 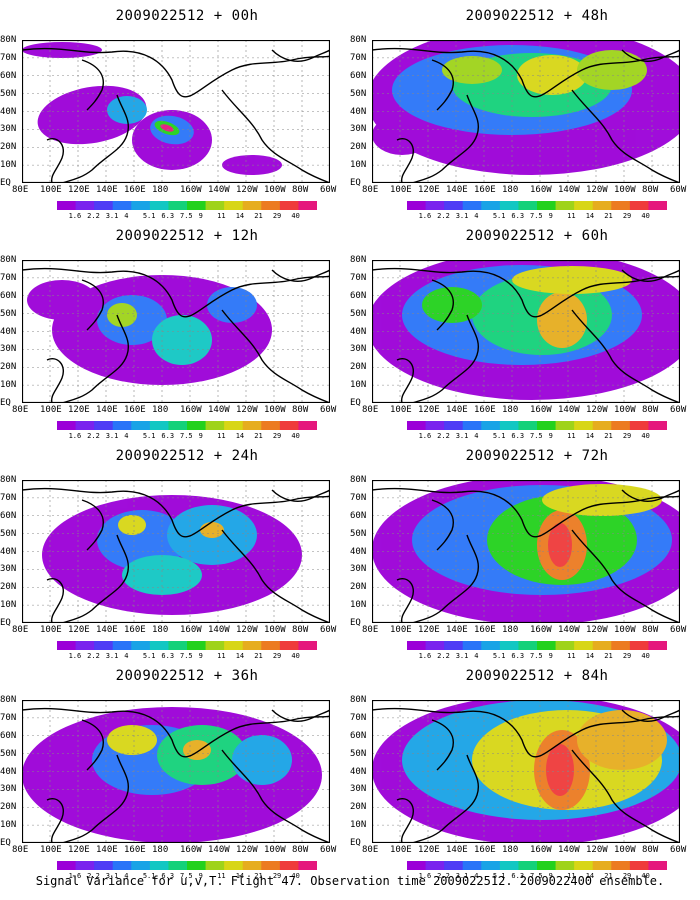 What do you see at coordinates (510, 190) in the screenshot?
I see `lon-label: 180` at bounding box center [510, 190].